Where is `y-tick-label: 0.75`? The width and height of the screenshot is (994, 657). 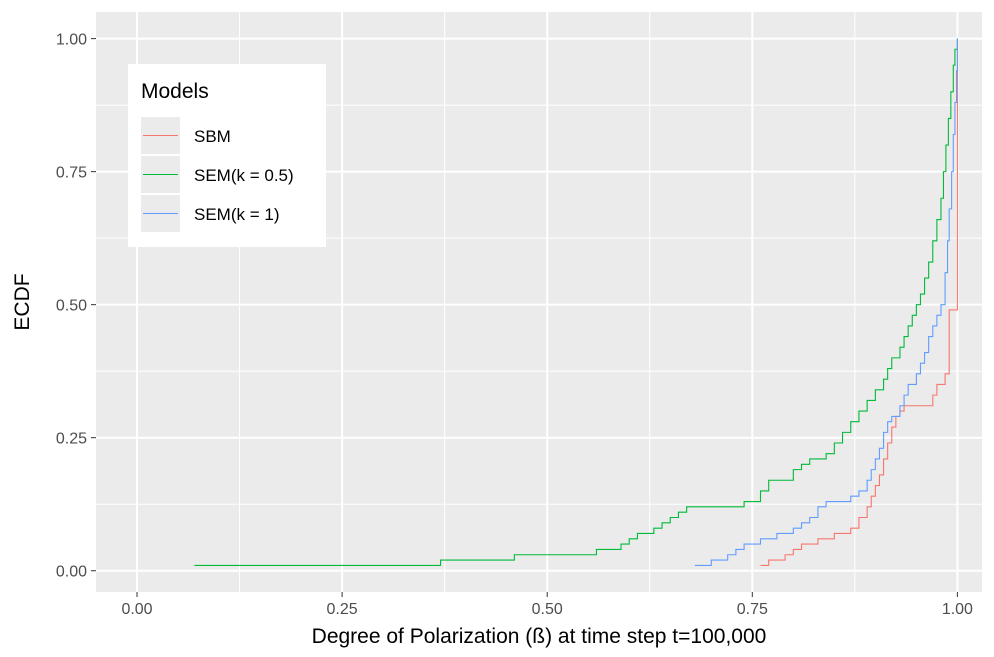
y-tick-label: 0.75 is located at coordinates (71, 173).